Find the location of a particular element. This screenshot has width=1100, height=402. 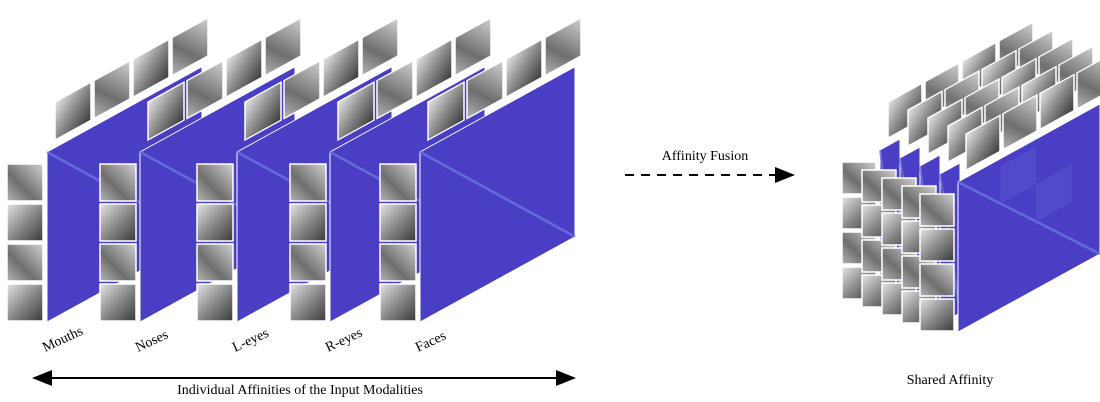

right-caption: Shared Affinity is located at coordinates (950, 380).